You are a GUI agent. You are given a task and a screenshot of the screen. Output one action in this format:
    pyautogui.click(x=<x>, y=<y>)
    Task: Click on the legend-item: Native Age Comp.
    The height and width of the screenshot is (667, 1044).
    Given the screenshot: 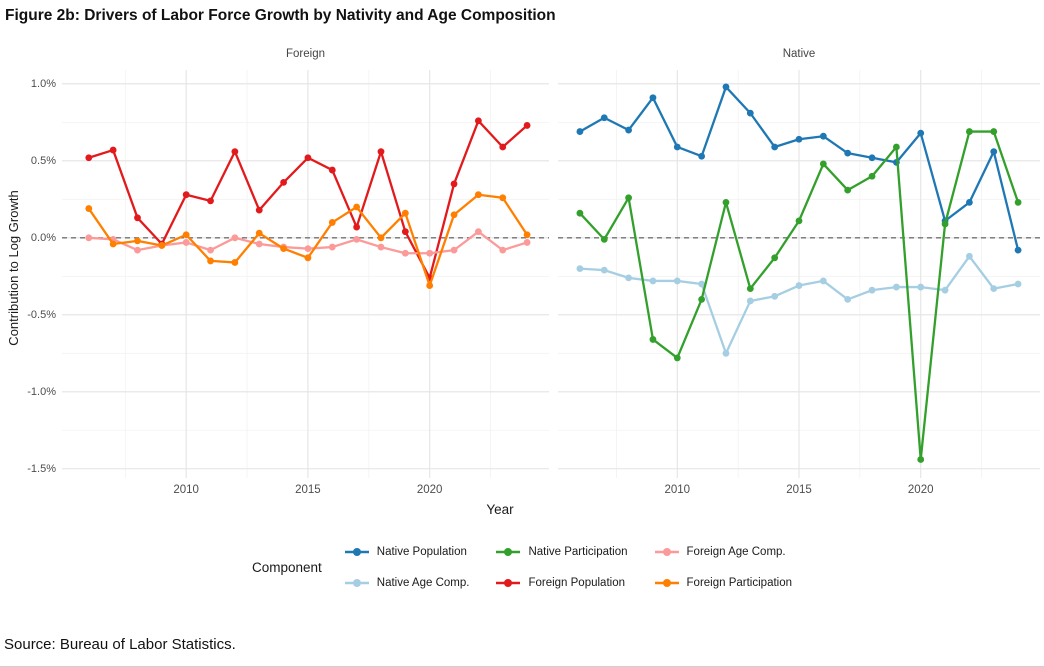 What is the action you would take?
    pyautogui.click(x=407, y=583)
    